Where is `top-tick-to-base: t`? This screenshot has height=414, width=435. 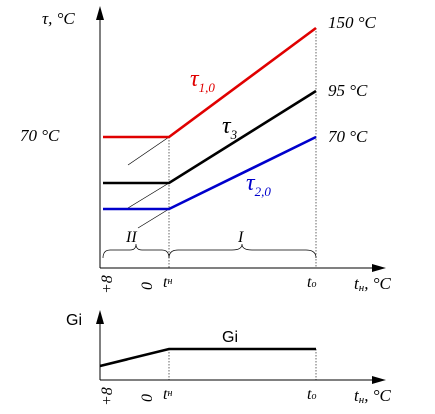 top-tick-to-base: t is located at coordinates (309, 282).